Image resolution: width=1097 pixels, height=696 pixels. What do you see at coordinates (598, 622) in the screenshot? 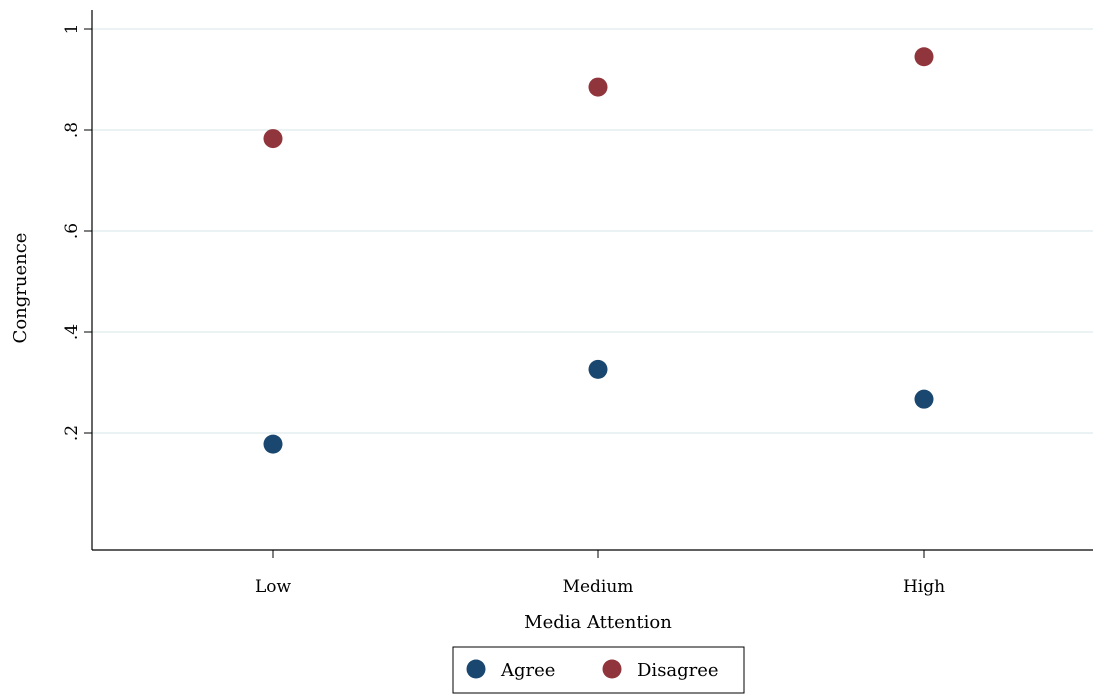
I see `x-axis-title: Media Attention` at bounding box center [598, 622].